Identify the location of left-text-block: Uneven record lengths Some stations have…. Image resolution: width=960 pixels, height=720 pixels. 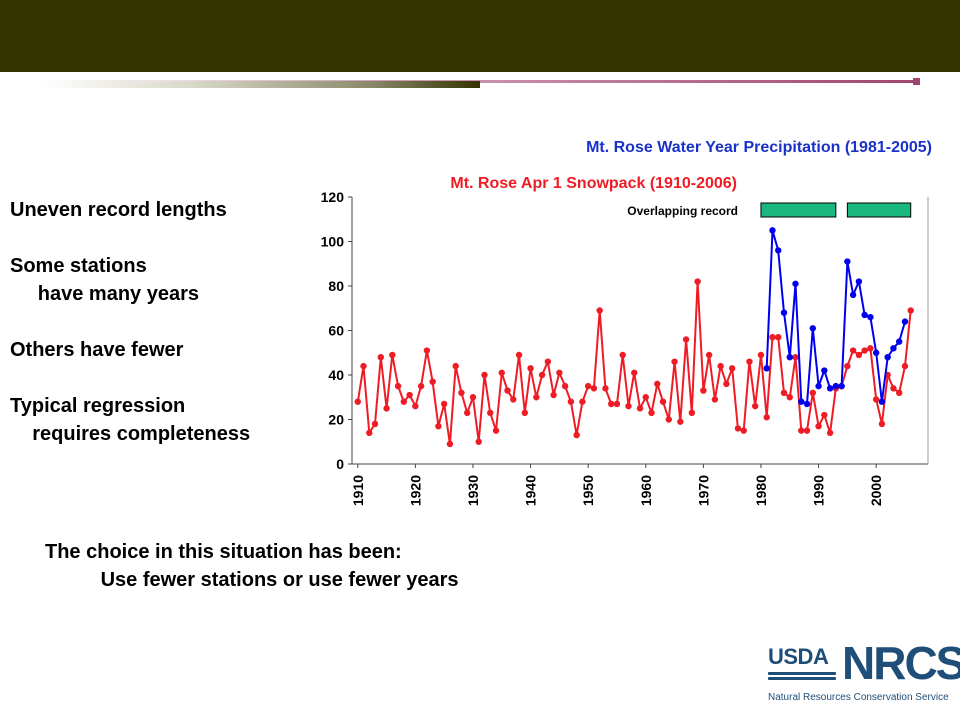
(130, 322).